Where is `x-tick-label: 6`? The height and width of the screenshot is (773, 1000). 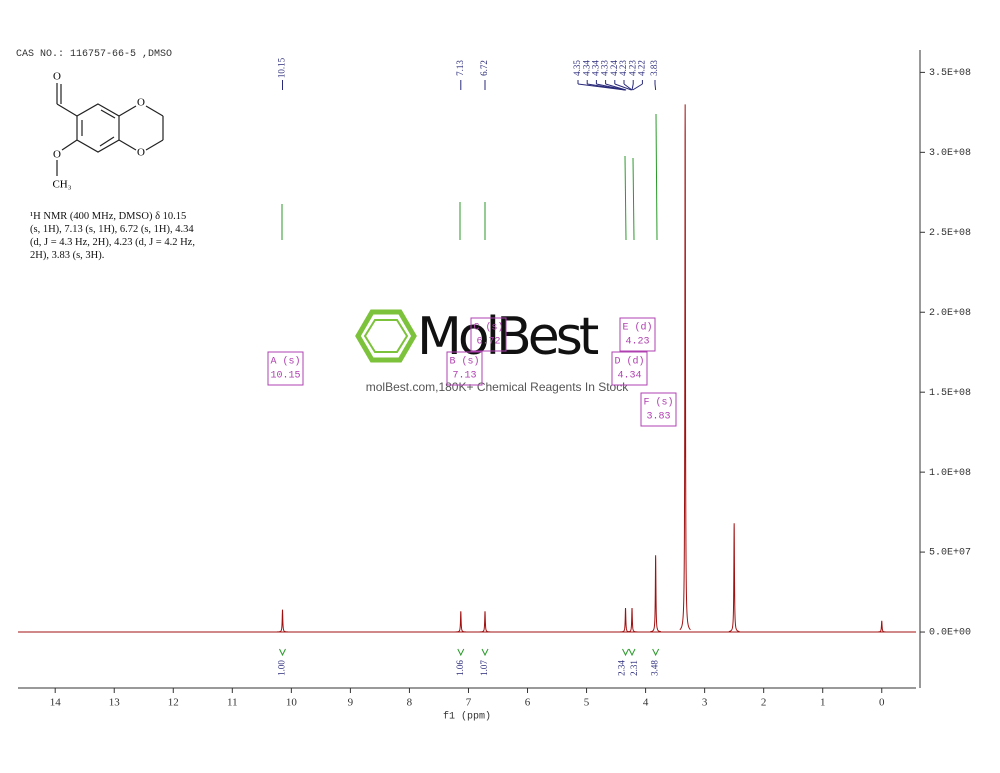
x-tick-label: 6 is located at coordinates (528, 703).